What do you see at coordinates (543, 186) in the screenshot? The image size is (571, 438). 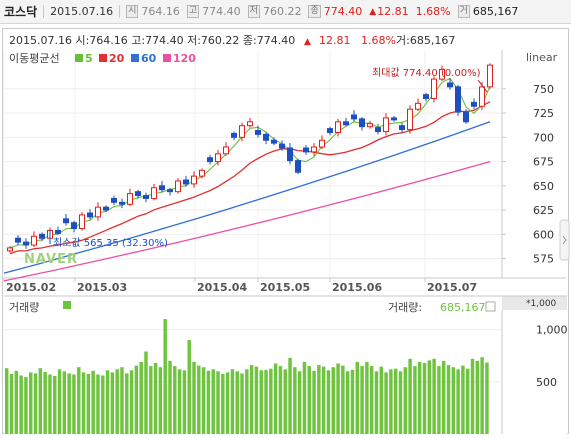 I see `price-tick-label: 650` at bounding box center [543, 186].